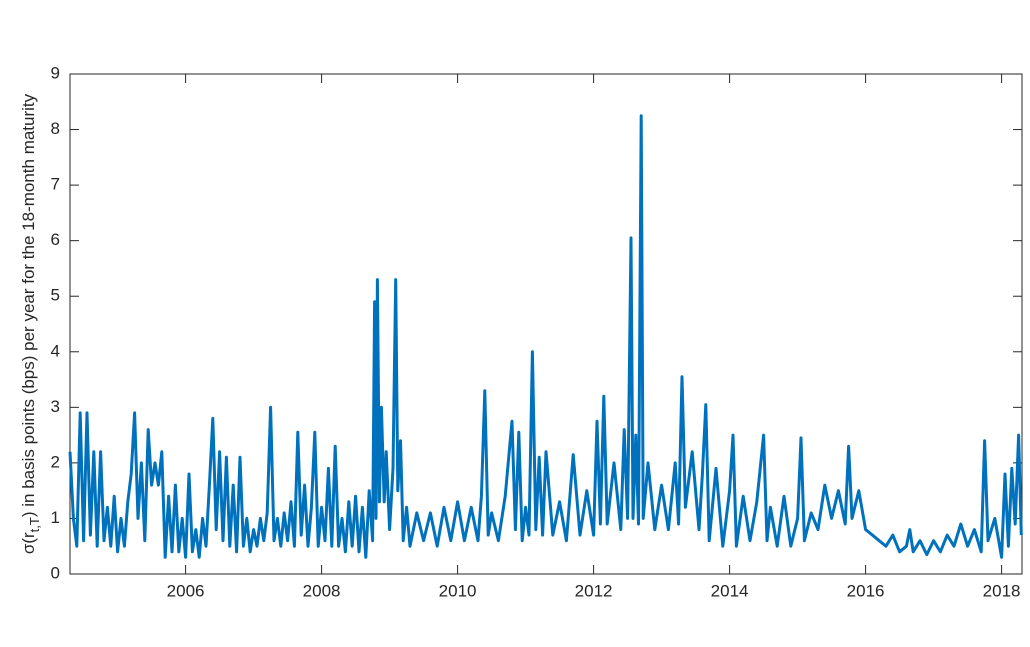 The image size is (1030, 647). What do you see at coordinates (55, 517) in the screenshot?
I see `y-tick-label: 1` at bounding box center [55, 517].